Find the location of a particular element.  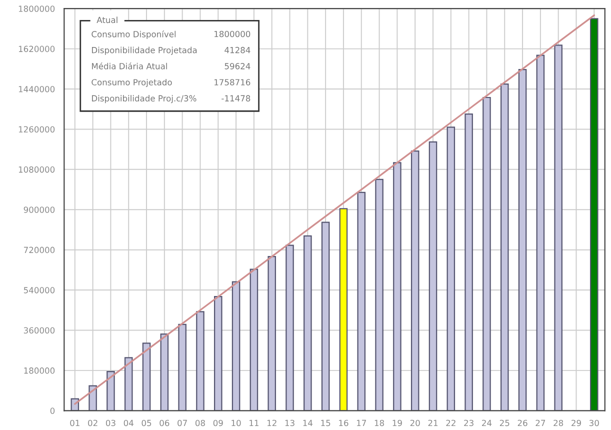

x-tick-label: 15 is located at coordinates (325, 423).